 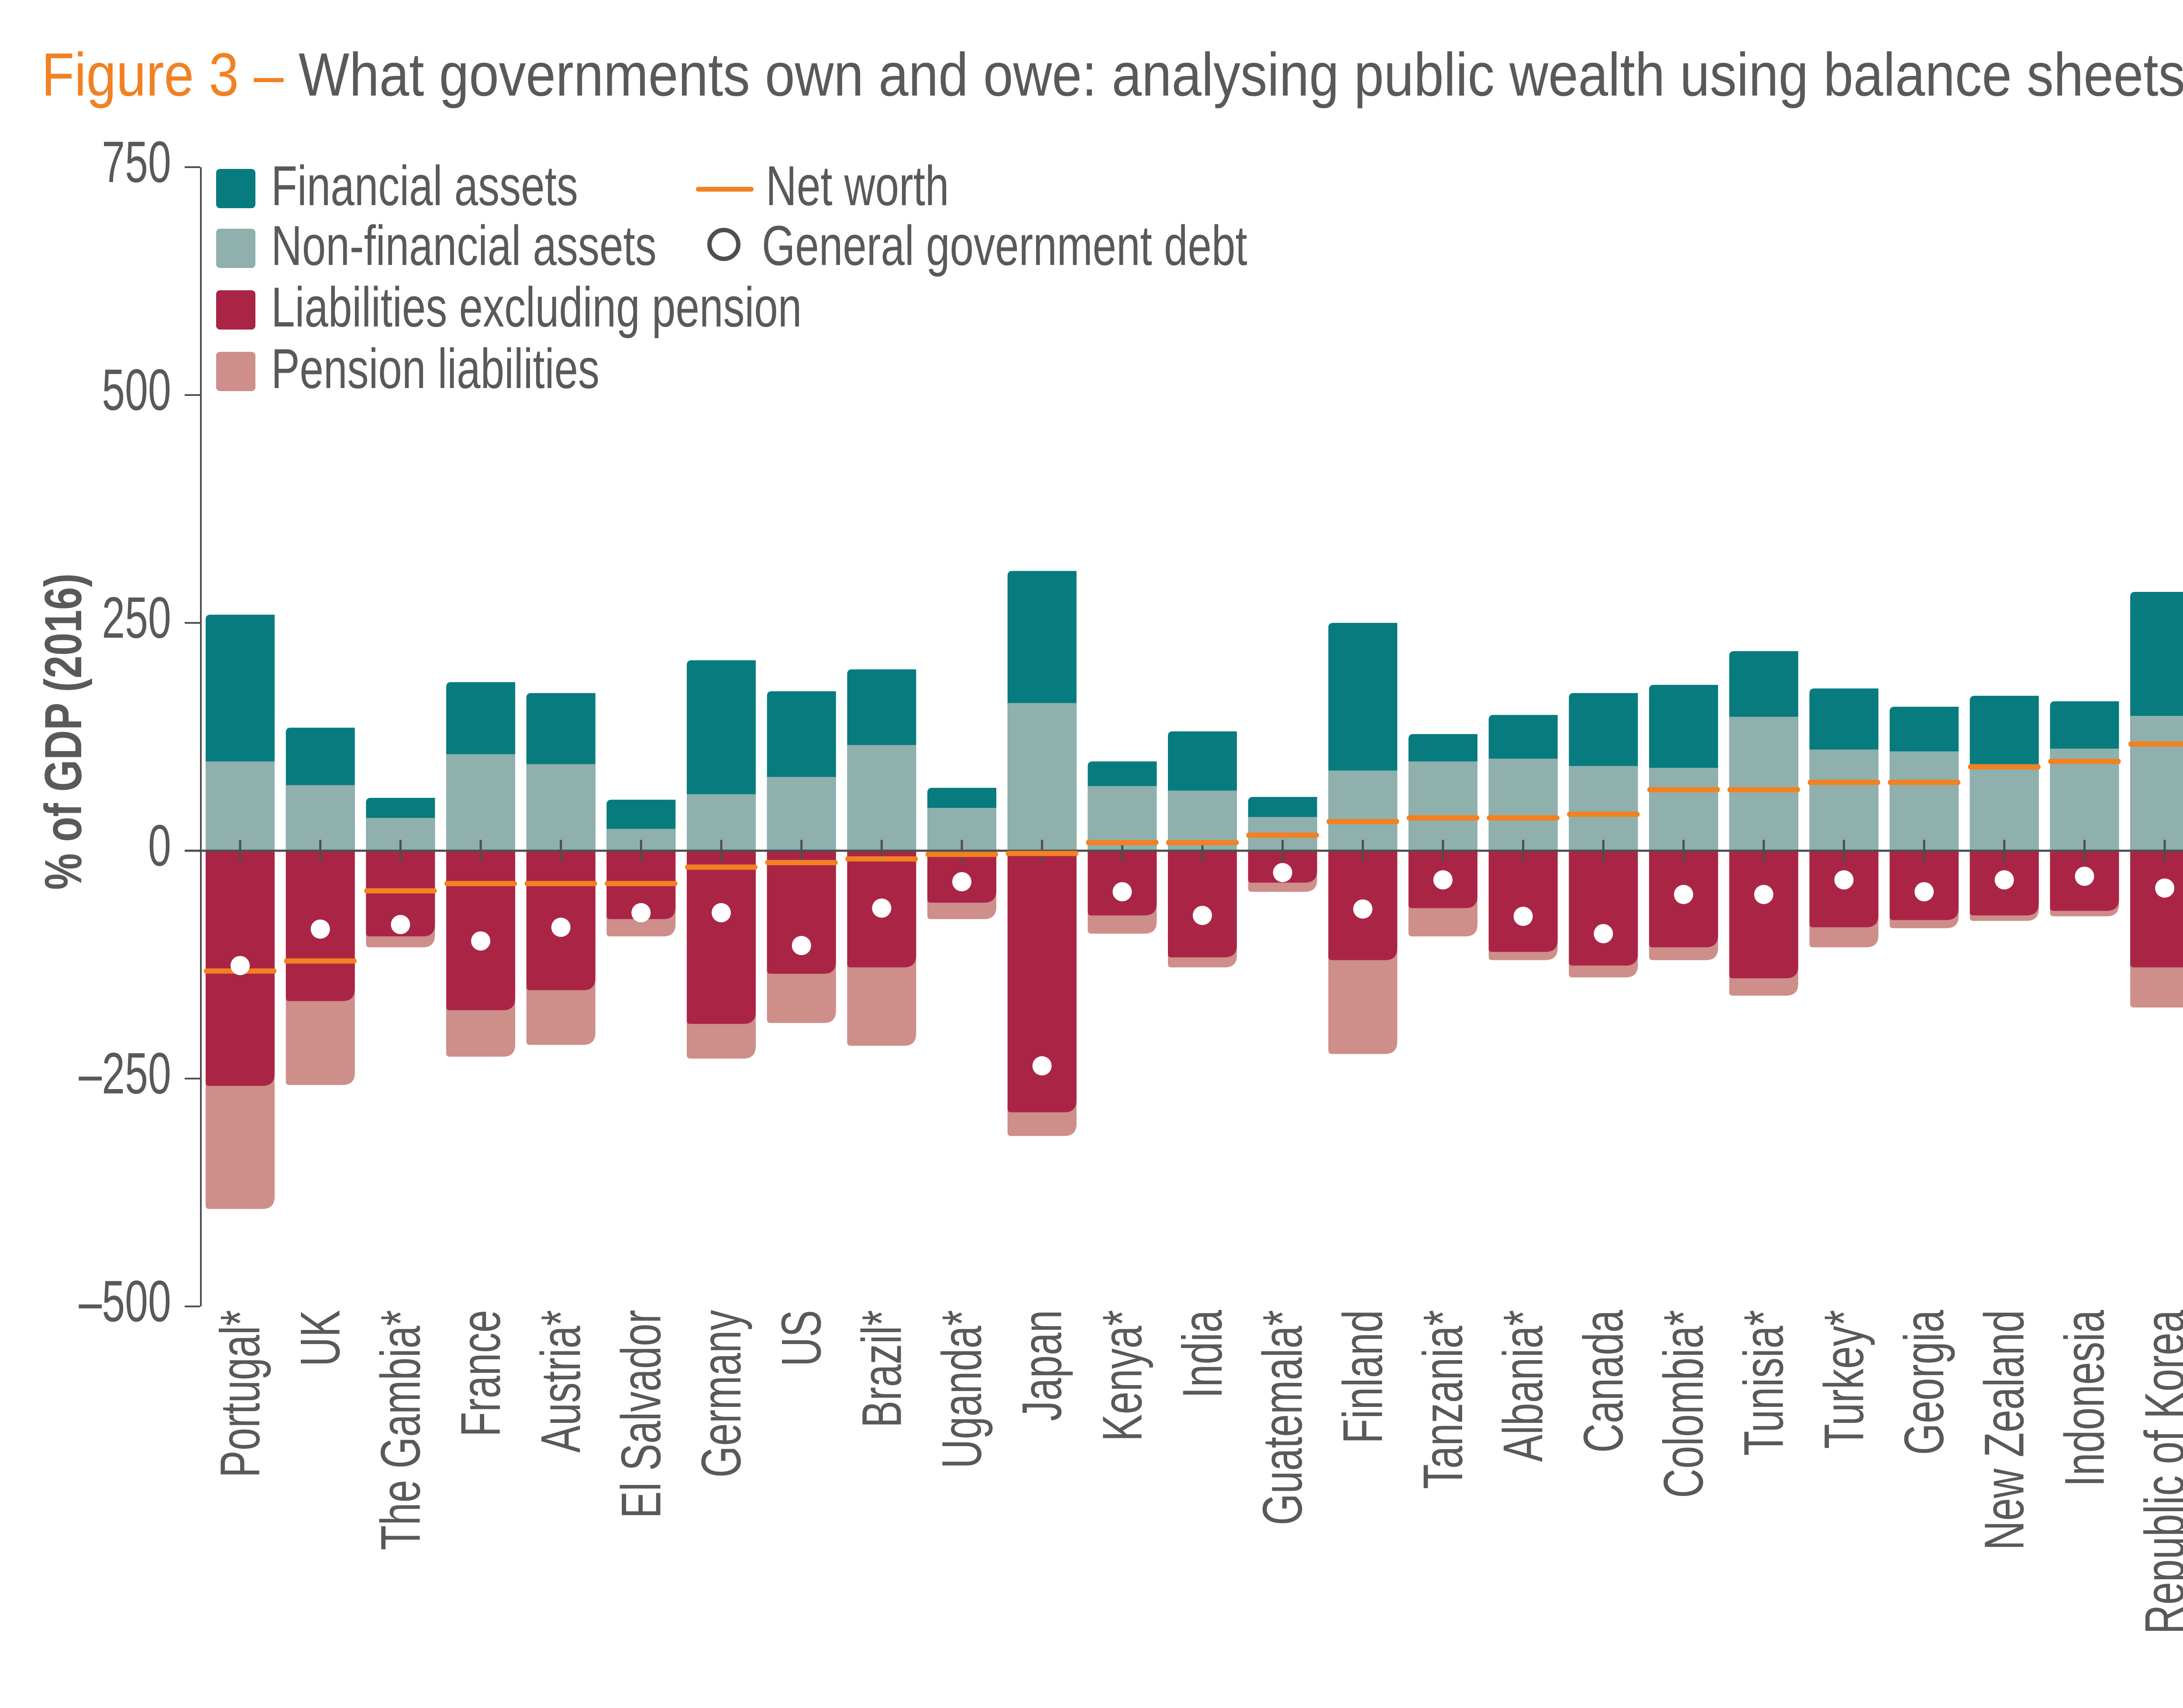 I want to click on svg-text: Austria*, so click(x=561, y=1381).